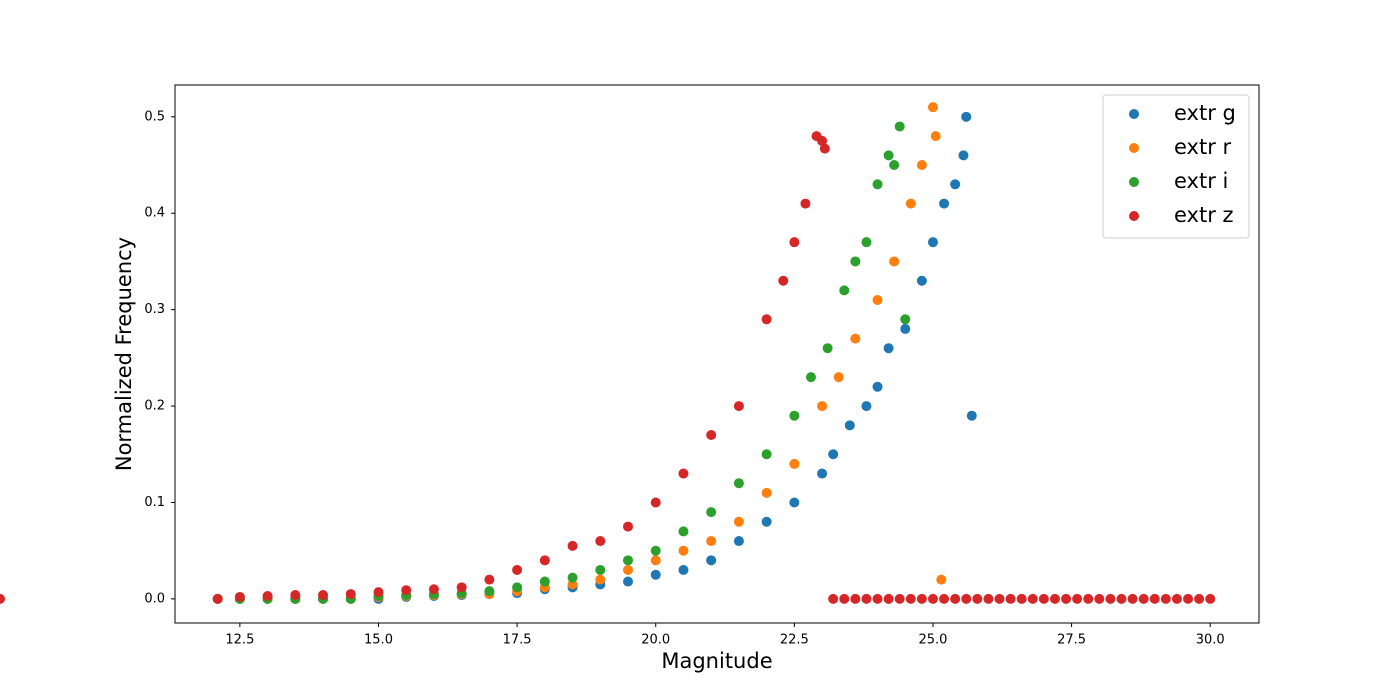  Describe the element at coordinates (154, 502) in the screenshot. I see `y-tick-label: 0.1` at that location.